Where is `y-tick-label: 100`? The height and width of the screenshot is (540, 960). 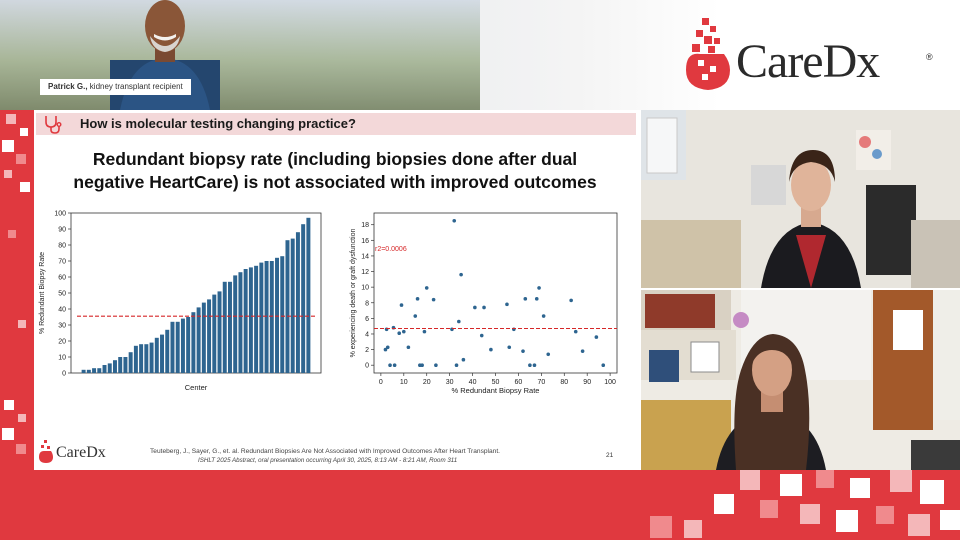 y-tick-label: 100 is located at coordinates (60, 214).